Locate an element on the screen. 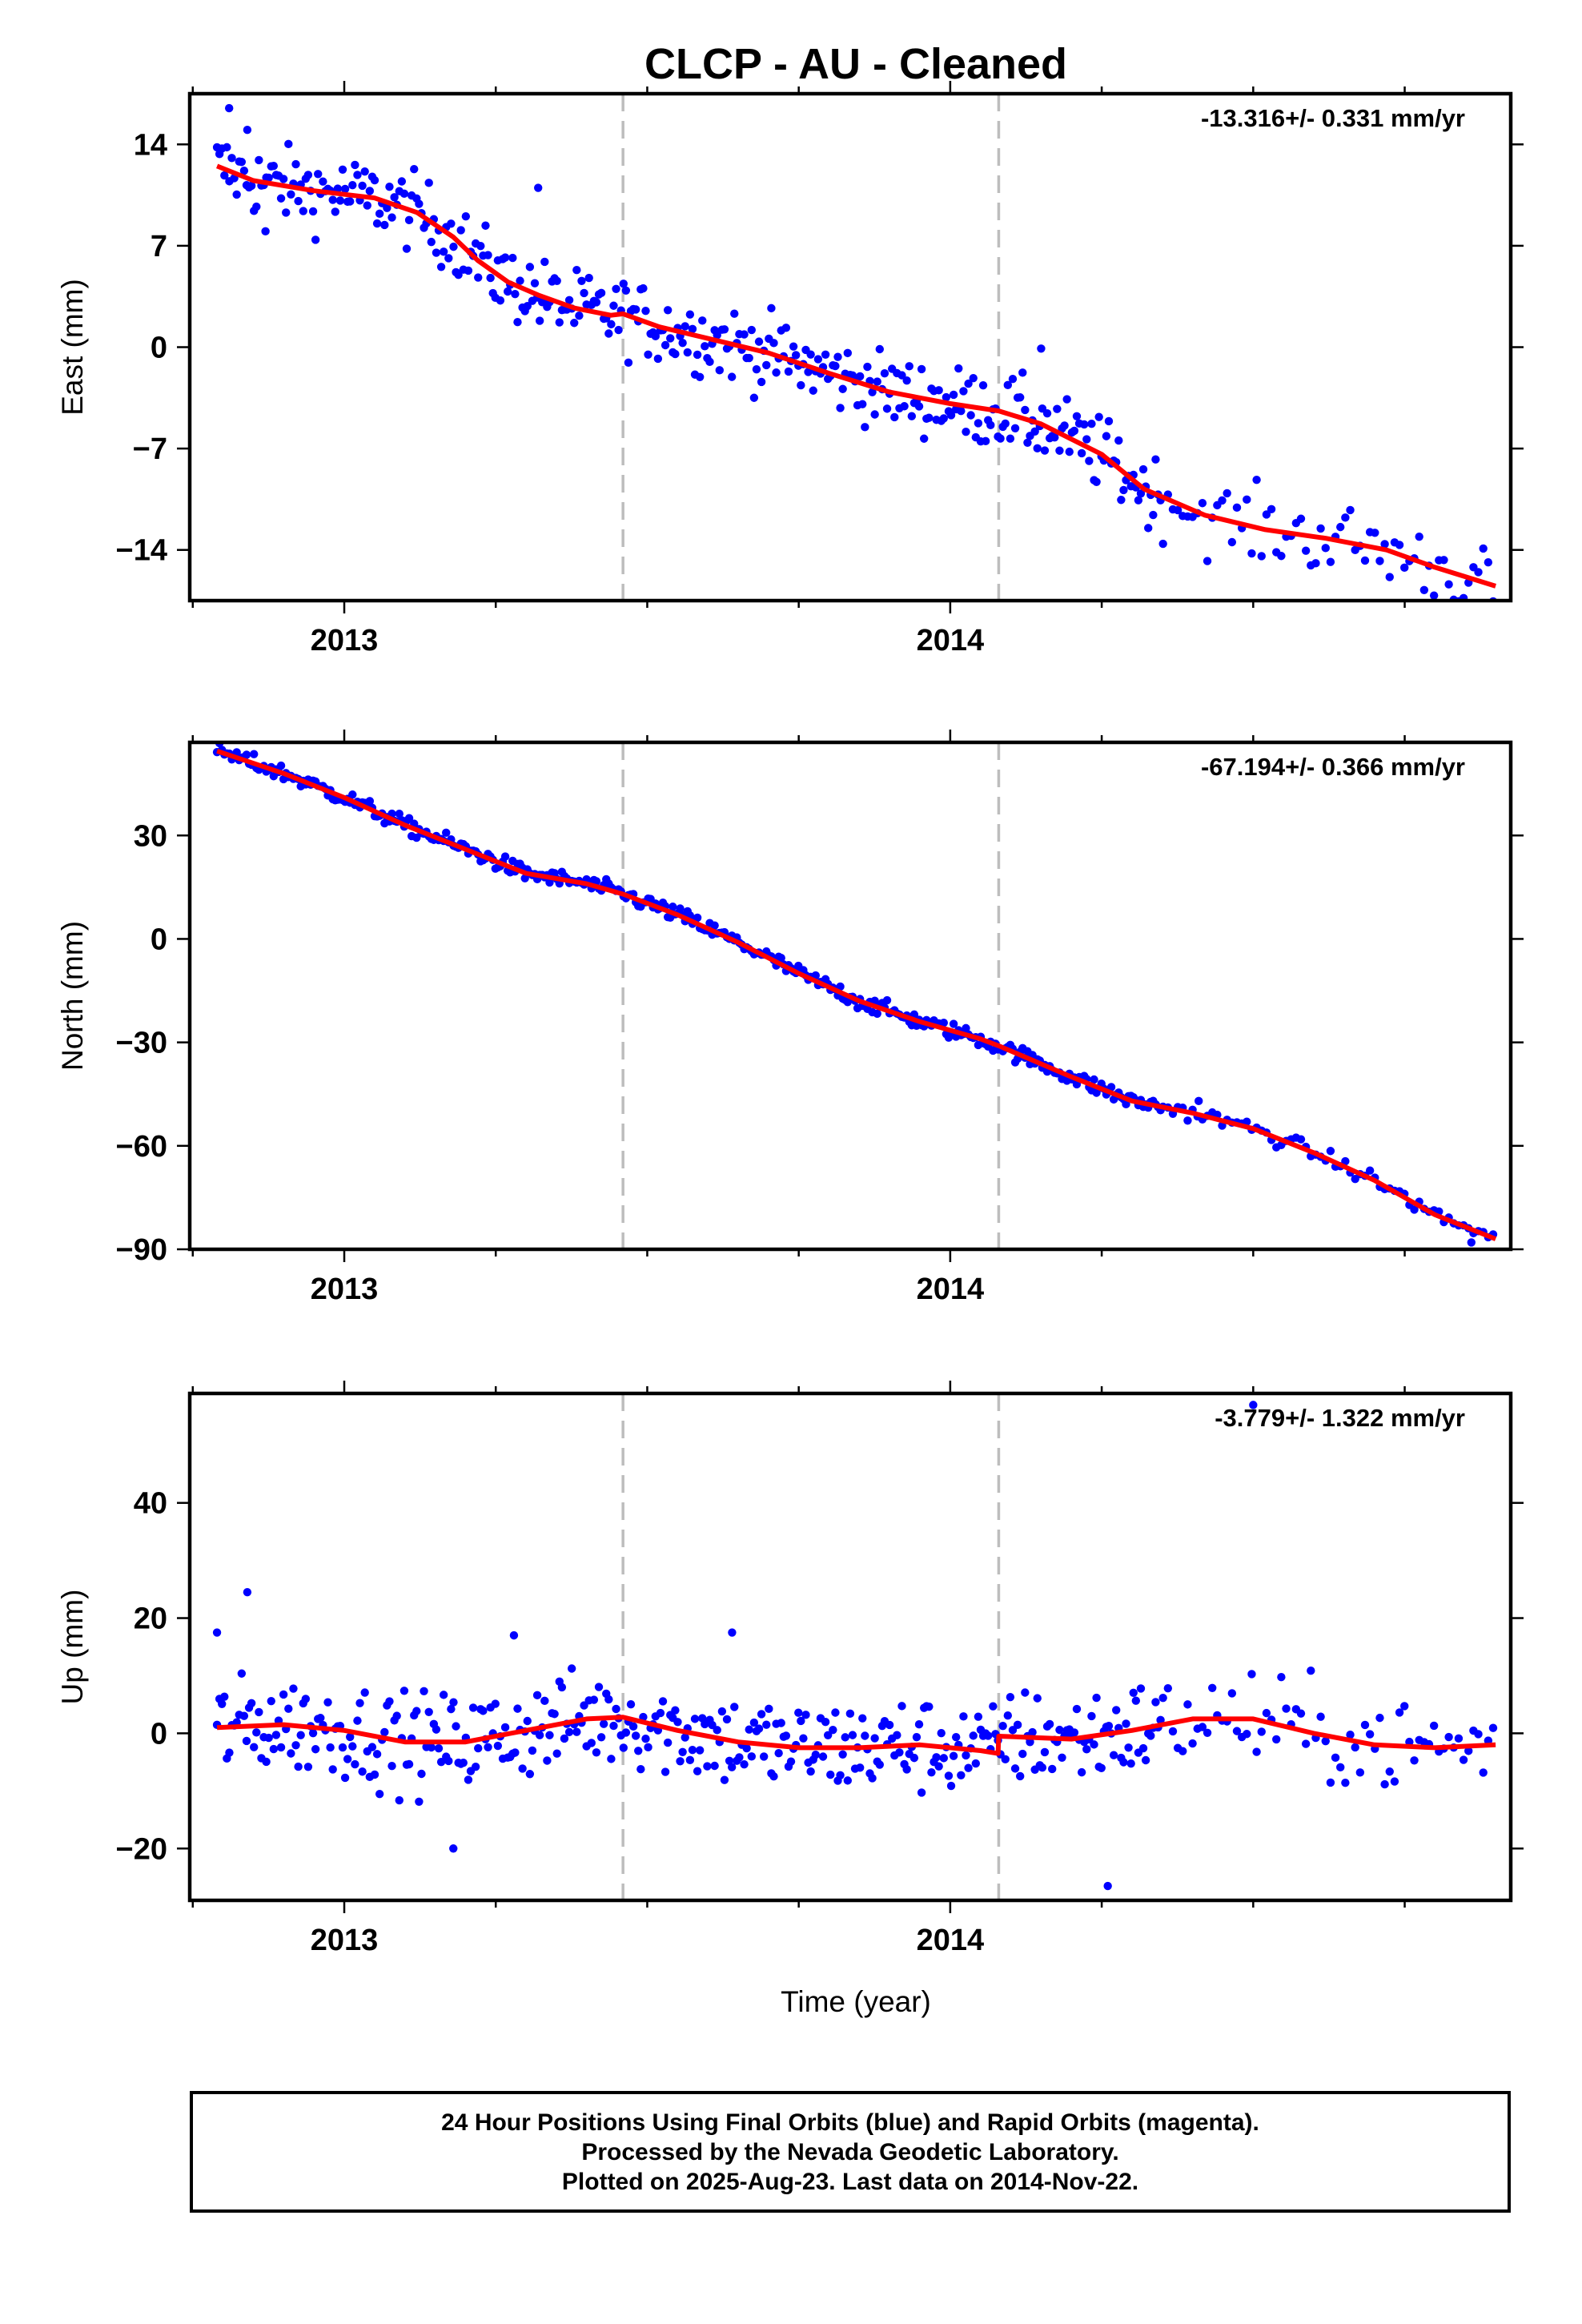 The image size is (1582, 2324). east-x-tick-label: 2013 is located at coordinates (345, 640).